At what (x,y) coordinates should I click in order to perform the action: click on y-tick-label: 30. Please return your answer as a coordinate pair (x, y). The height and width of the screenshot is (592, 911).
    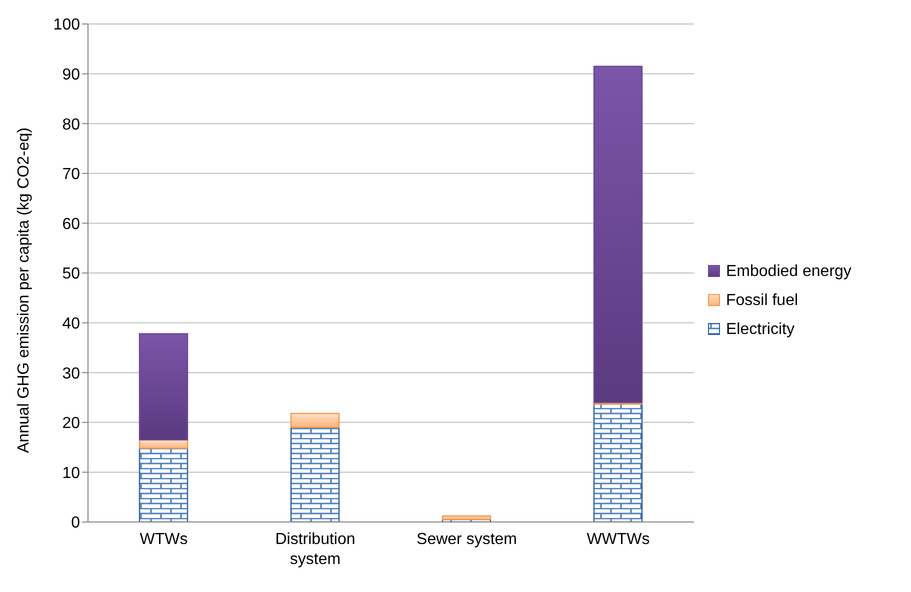
    Looking at the image, I should click on (71, 373).